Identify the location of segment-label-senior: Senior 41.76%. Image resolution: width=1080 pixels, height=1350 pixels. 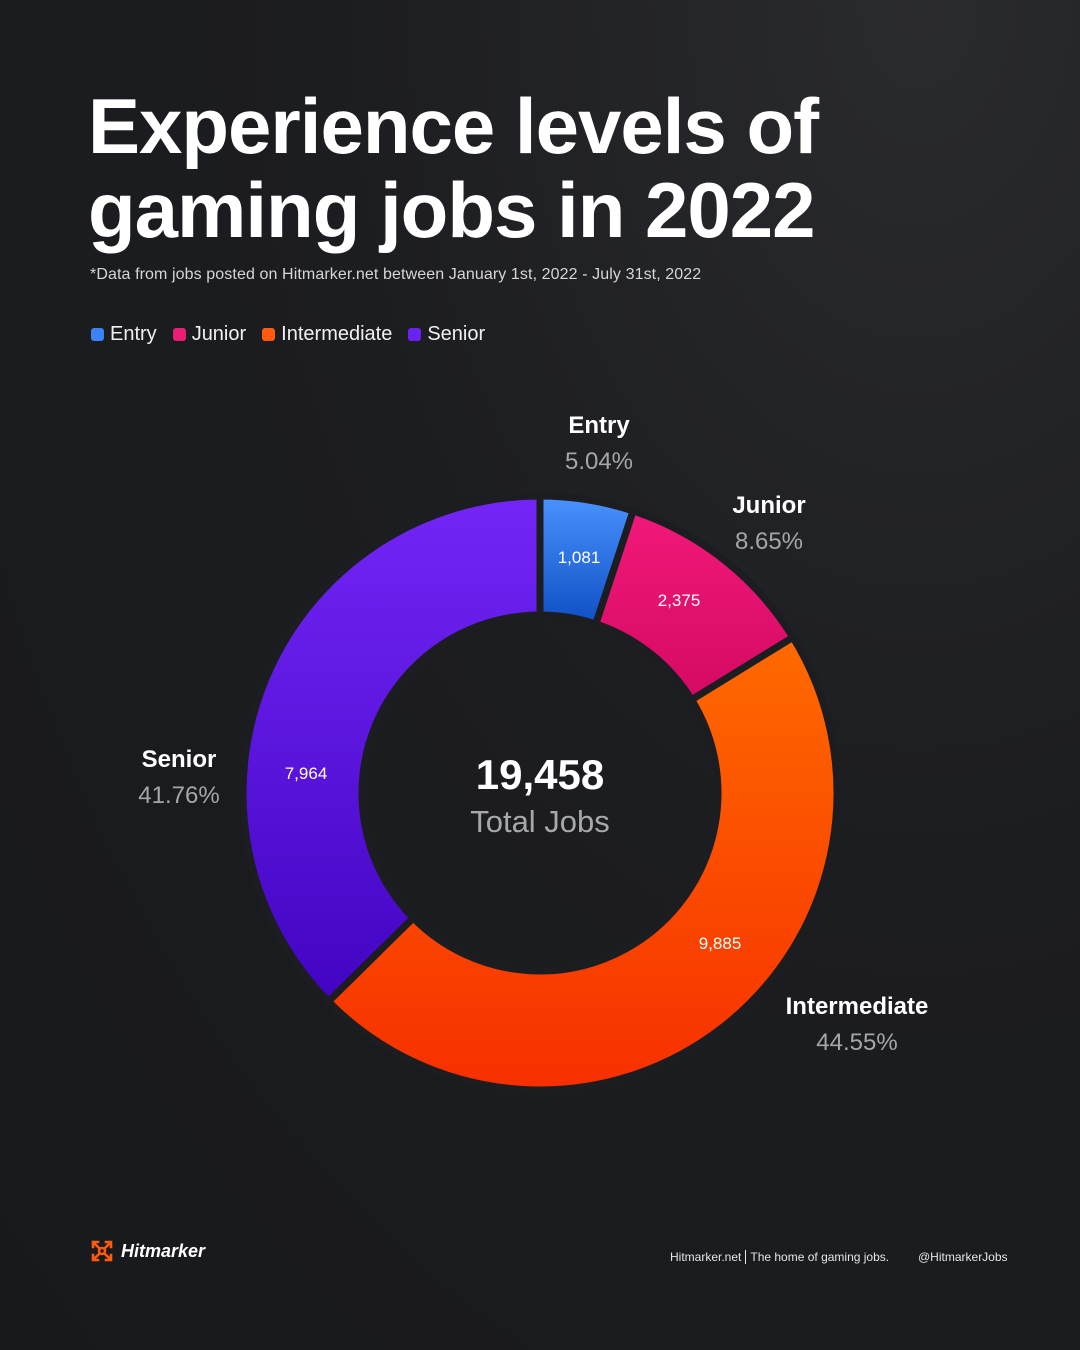
(178, 778).